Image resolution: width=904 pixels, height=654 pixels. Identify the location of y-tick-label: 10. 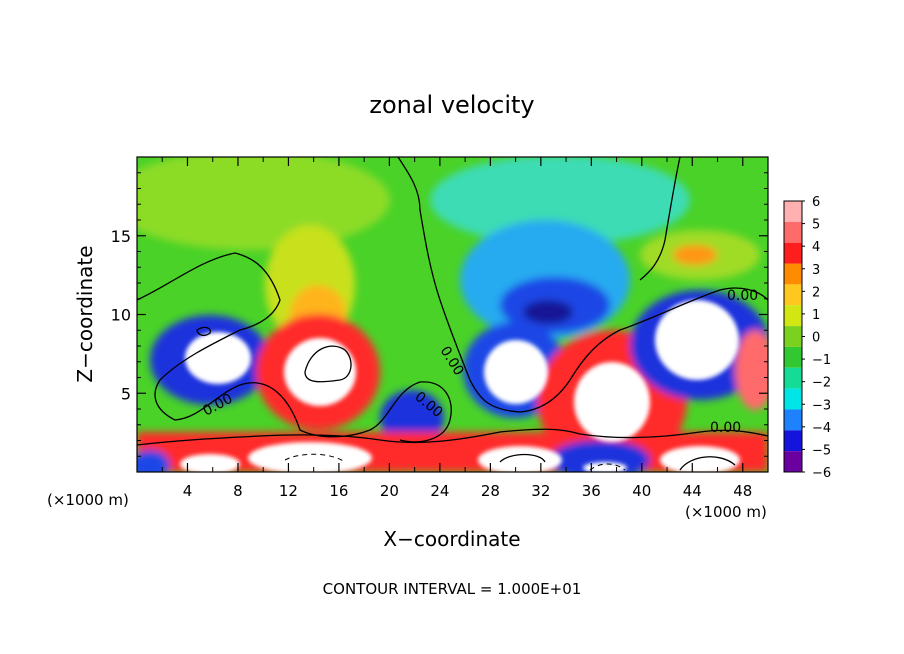
(121, 315).